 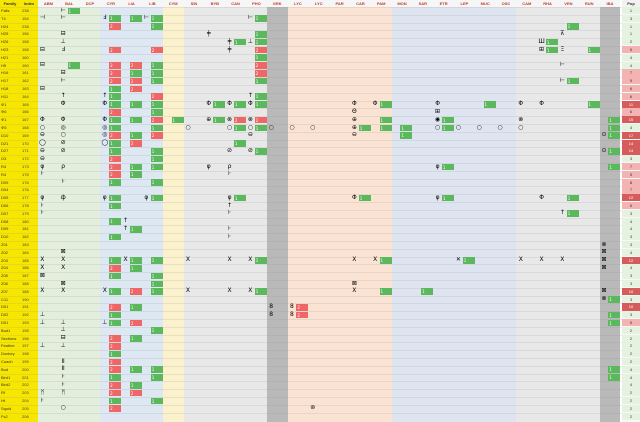 What do you see at coordinates (48, 143) in the screenshot?
I see `glyph-cell: ◯` at bounding box center [48, 143].